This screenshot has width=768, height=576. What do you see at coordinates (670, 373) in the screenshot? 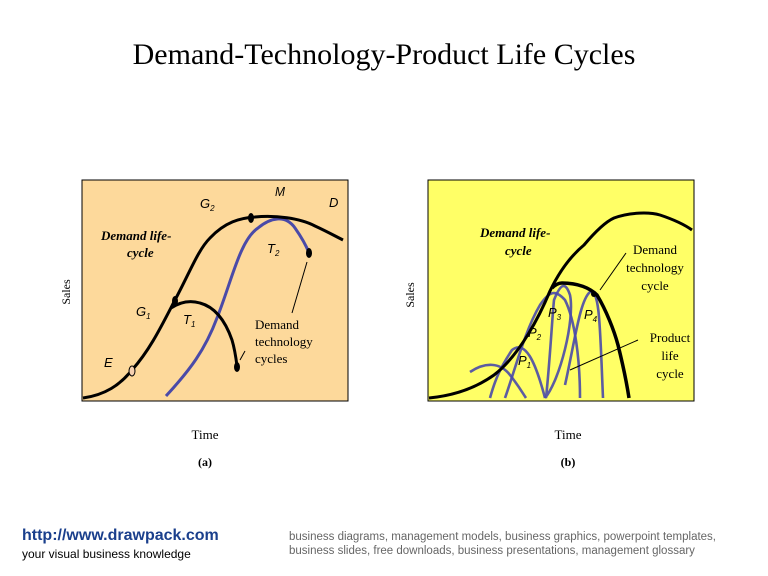
I see `product-callout-text: cycle` at bounding box center [670, 373].